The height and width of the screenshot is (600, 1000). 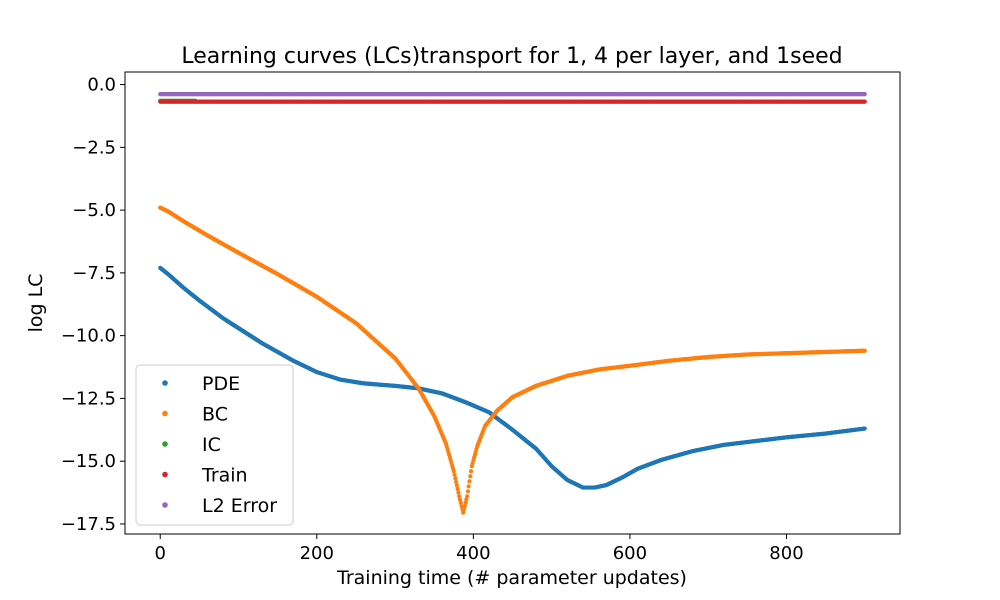 I want to click on legend-label: BC, so click(x=215, y=415).